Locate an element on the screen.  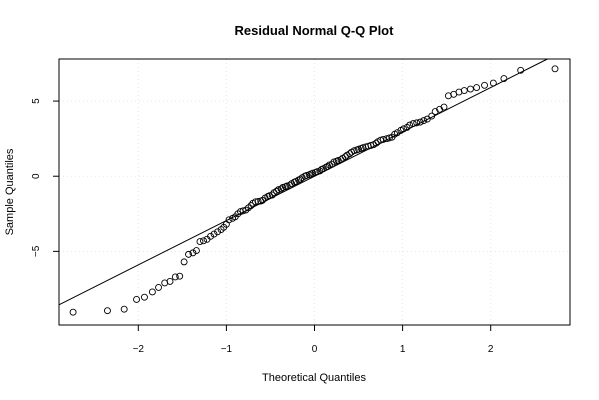
x-tick-label: 0 is located at coordinates (315, 349).